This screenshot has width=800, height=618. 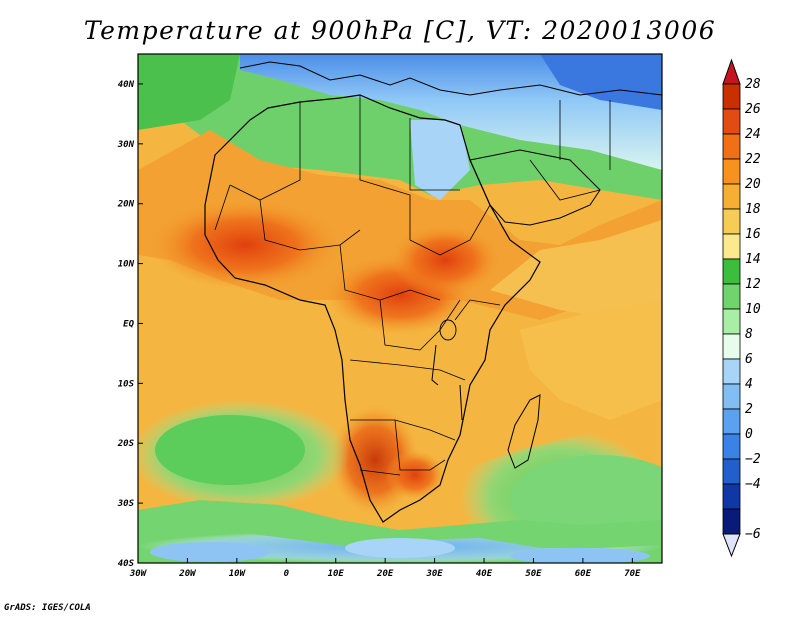 What do you see at coordinates (126, 384) in the screenshot?
I see `lat-tick-label: 10S` at bounding box center [126, 384].